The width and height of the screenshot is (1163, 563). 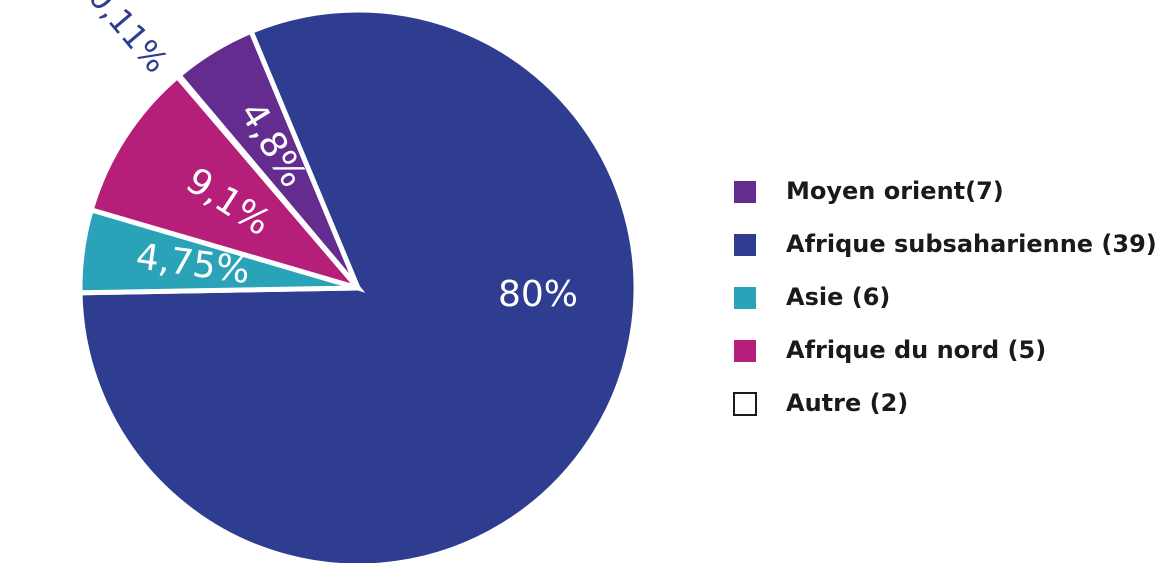 I want to click on legend-label-asie-6: Asie (6), so click(x=838, y=297).